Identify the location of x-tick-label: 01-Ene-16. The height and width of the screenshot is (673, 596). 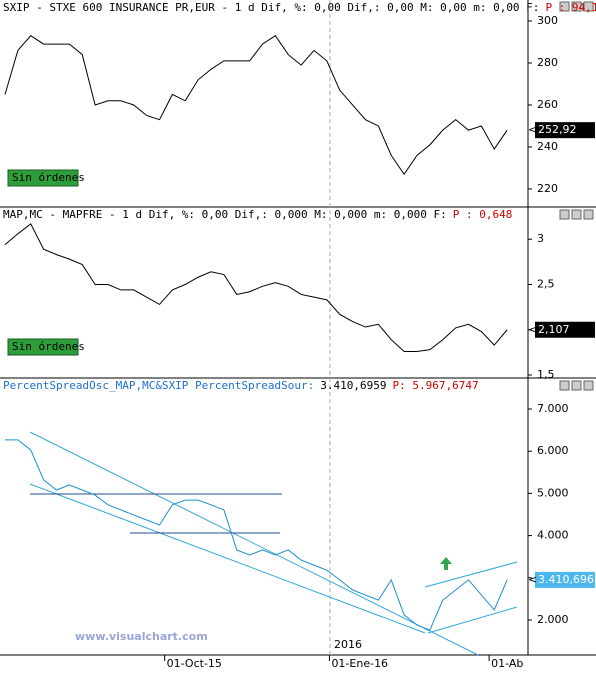
(359, 663).